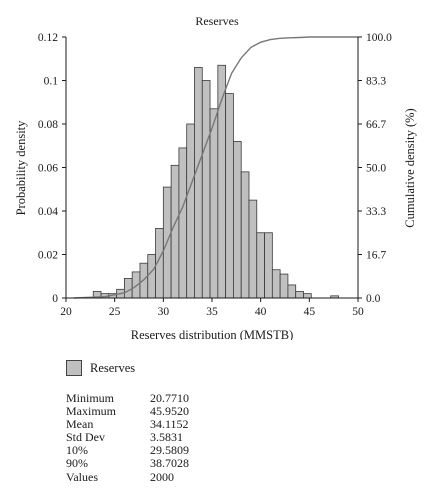 Image resolution: width=434 pixels, height=500 pixels. What do you see at coordinates (376, 212) in the screenshot?
I see `y2-tick-label: 33.3` at bounding box center [376, 212].